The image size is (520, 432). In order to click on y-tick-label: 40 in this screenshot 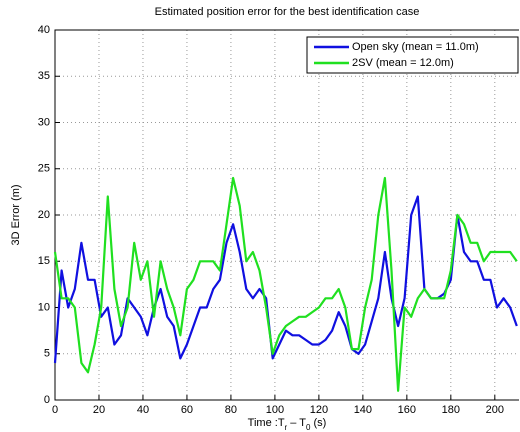, I will do `click(44, 30)`.